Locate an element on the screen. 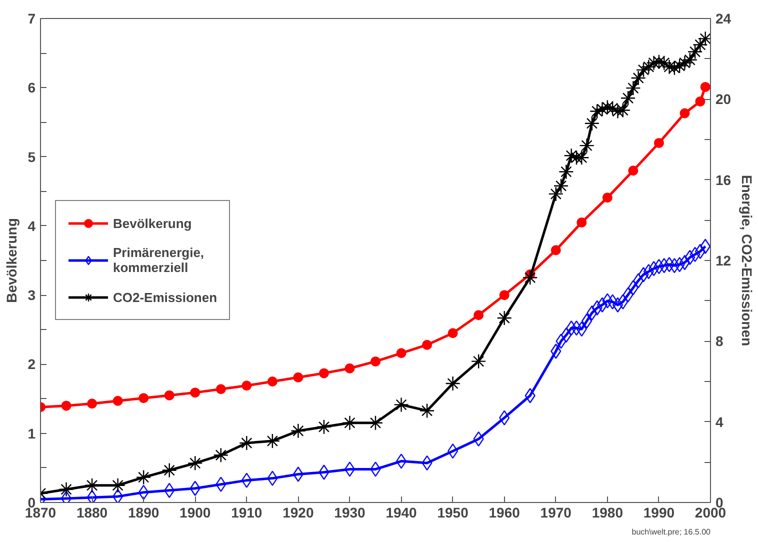  y2-tick-label: 12 is located at coordinates (724, 260).